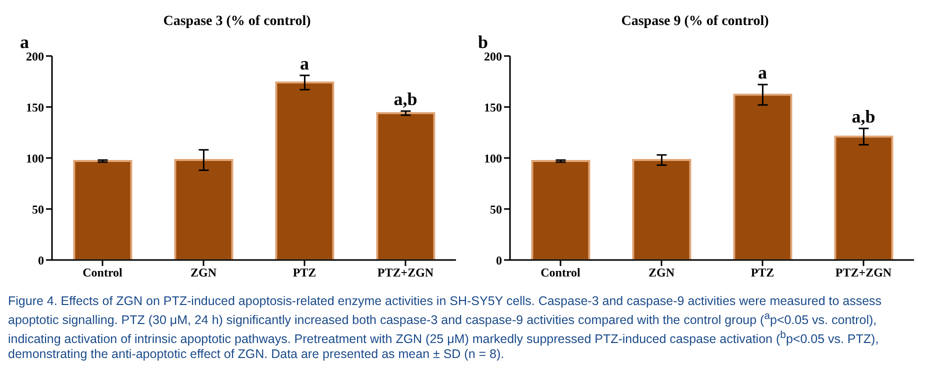  What do you see at coordinates (695, 21) in the screenshot?
I see `chart-title: Caspase 9 (% of control)` at bounding box center [695, 21].